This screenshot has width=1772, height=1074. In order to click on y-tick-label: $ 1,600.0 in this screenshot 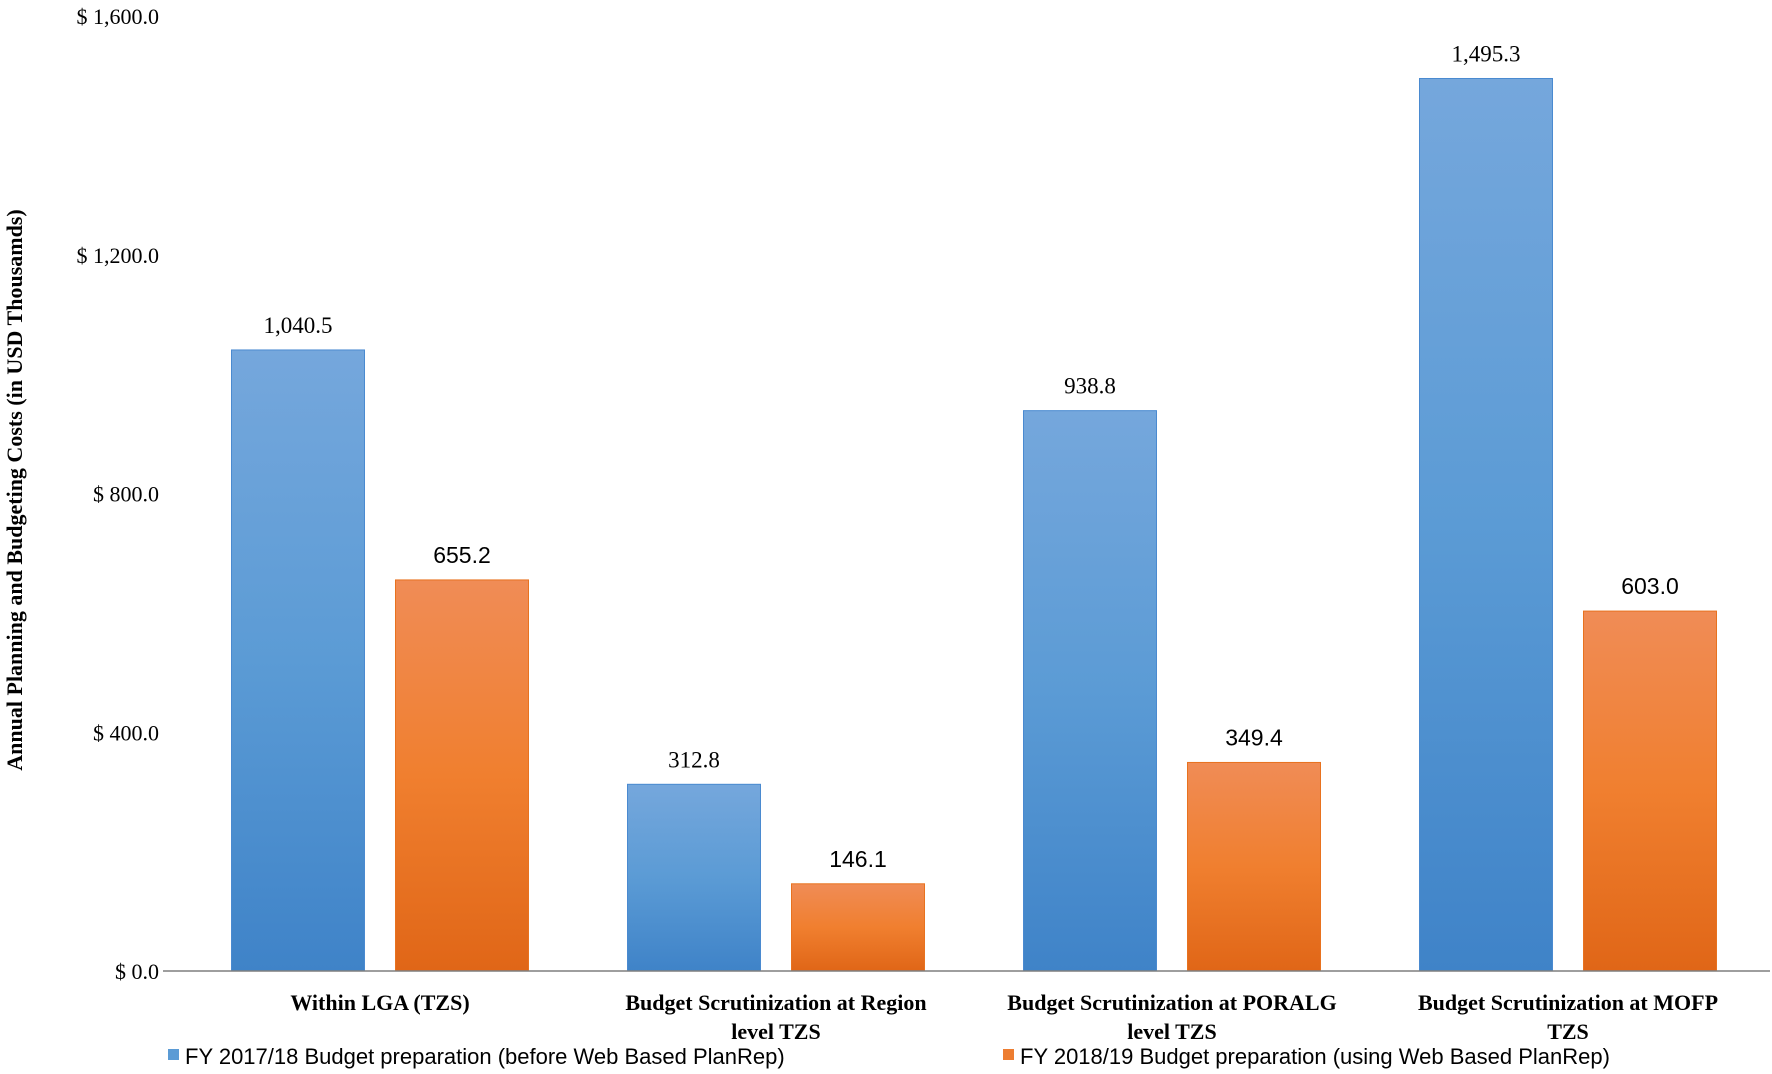, I will do `click(118, 16)`.